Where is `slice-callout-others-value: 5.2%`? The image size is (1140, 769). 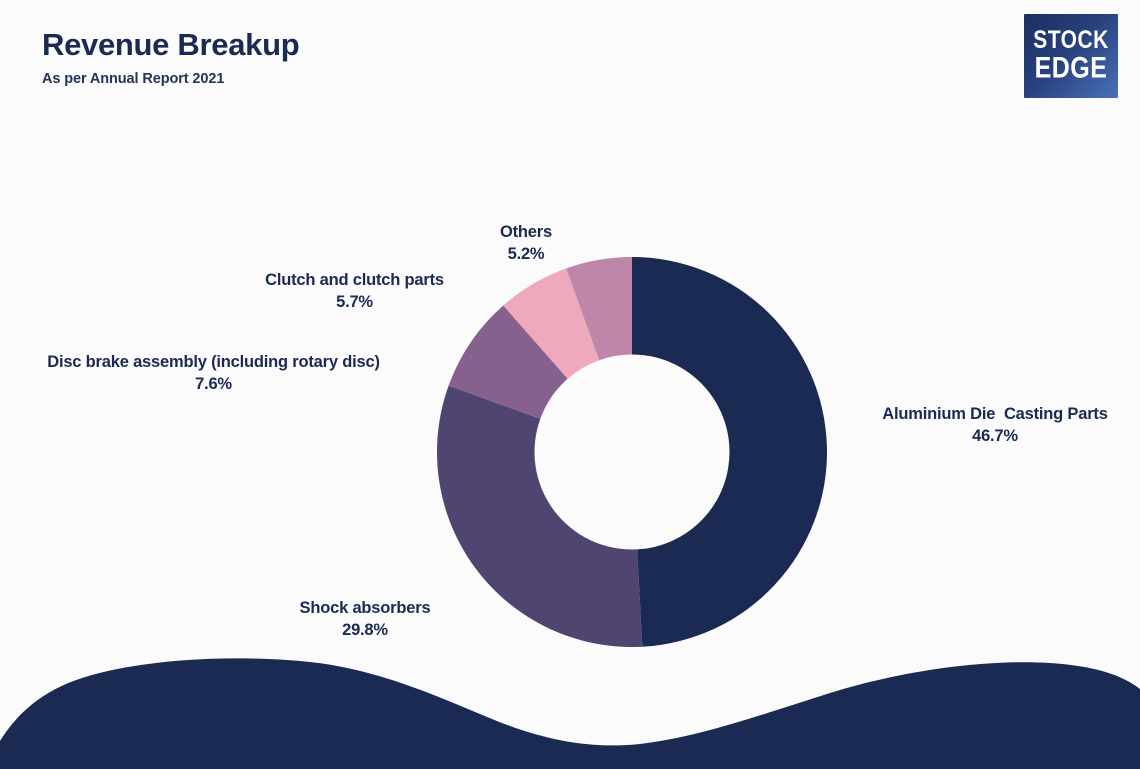
slice-callout-others-value: 5.2% is located at coordinates (526, 253).